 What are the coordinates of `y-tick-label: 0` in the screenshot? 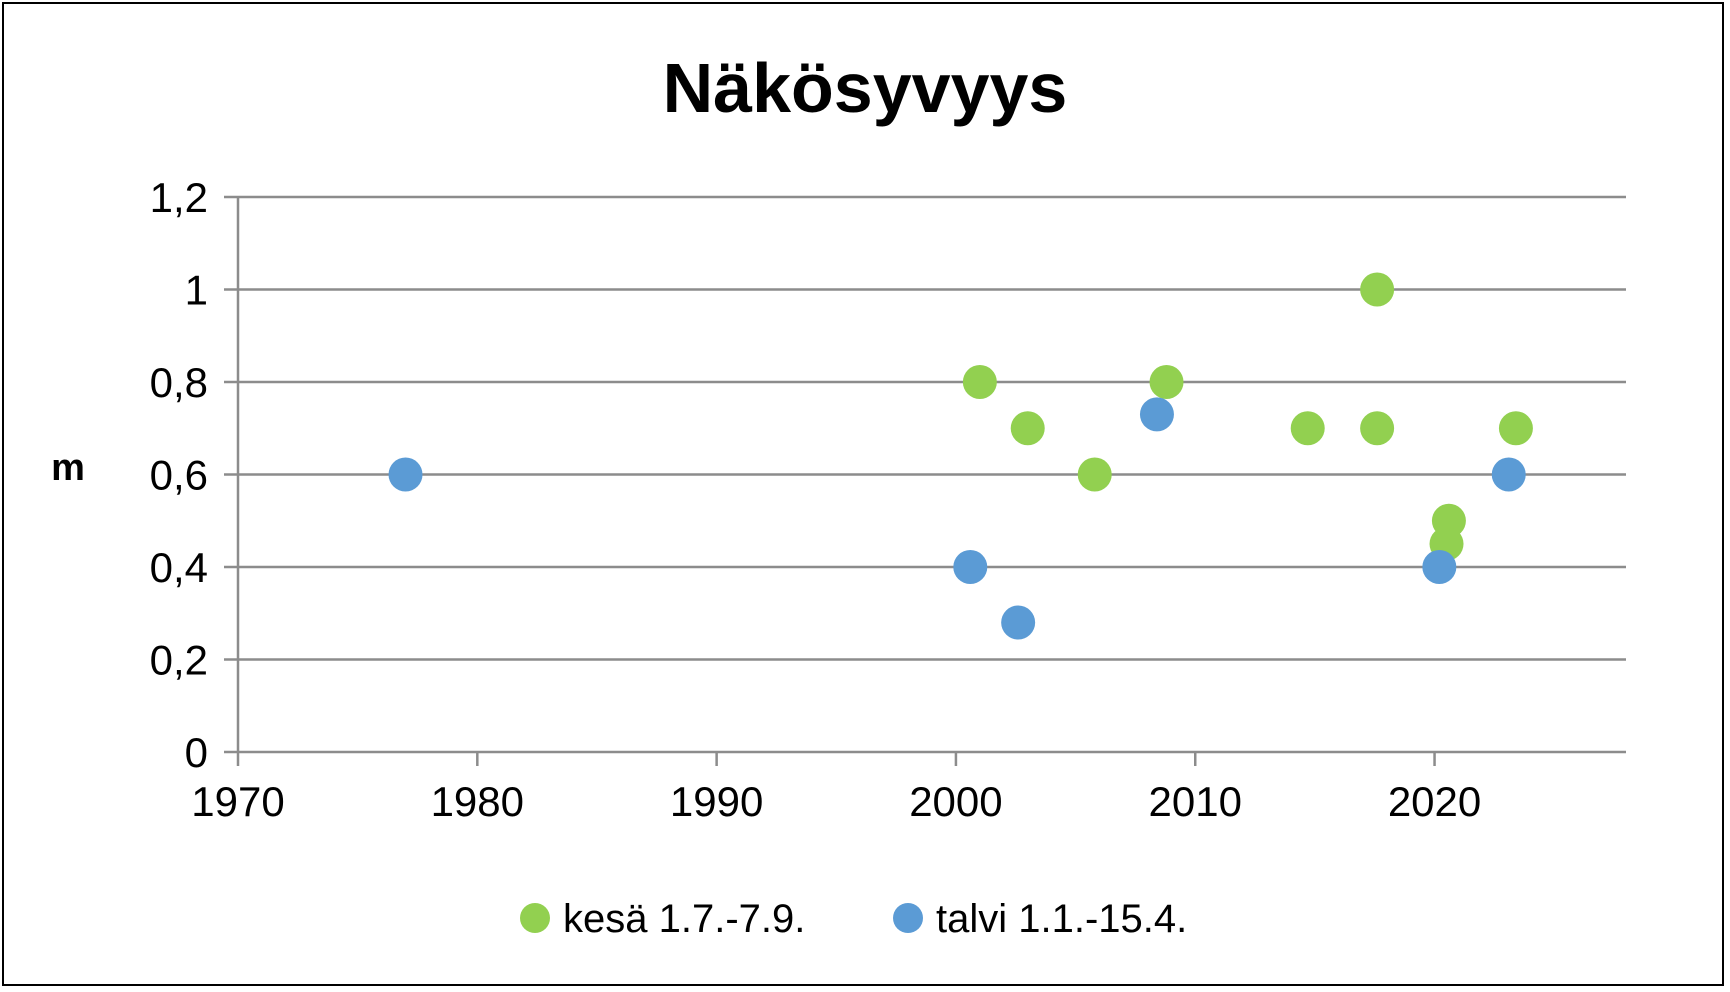 It's located at (196, 752).